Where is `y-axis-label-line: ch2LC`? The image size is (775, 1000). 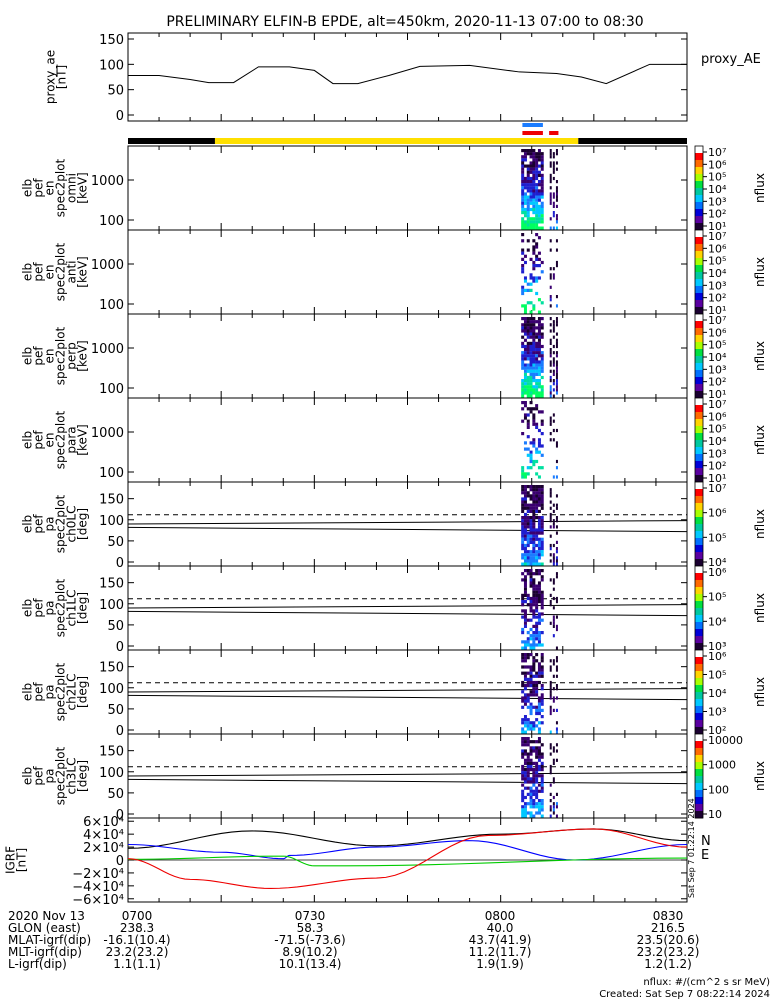
y-axis-label-line: ch2LC is located at coordinates (72, 692).